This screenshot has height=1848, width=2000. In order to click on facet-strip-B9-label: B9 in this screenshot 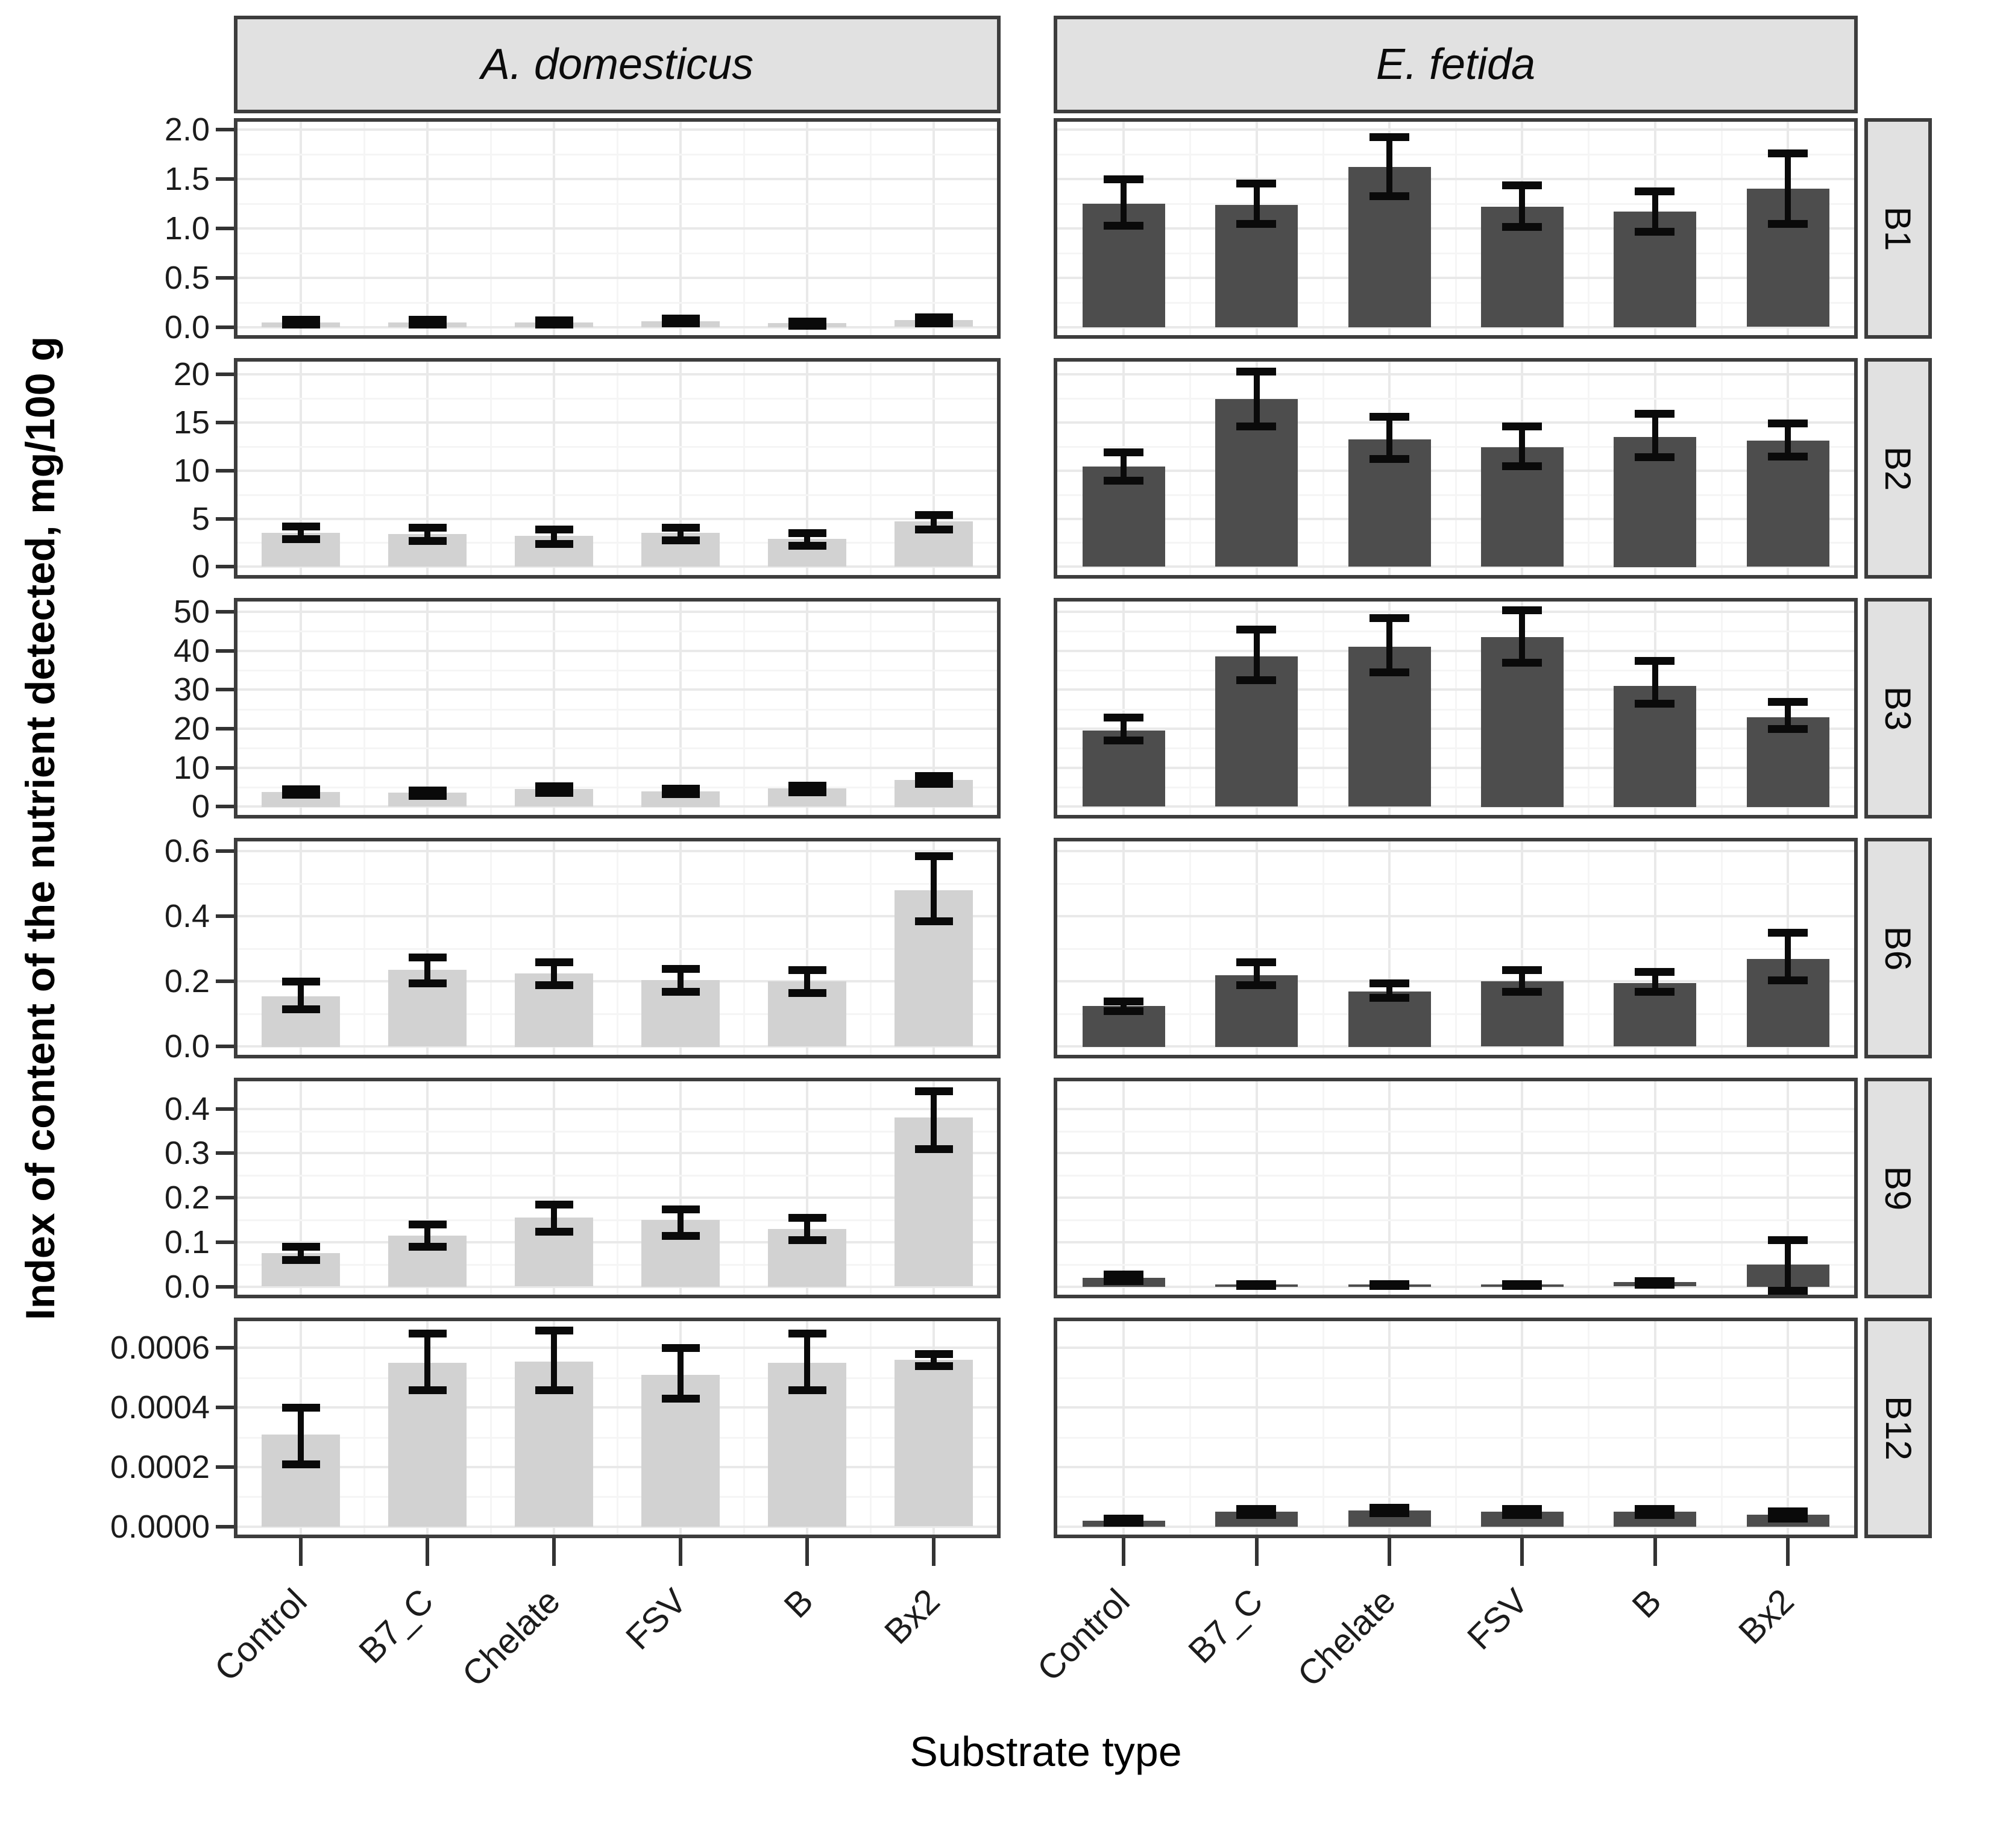, I will do `click(1898, 1188)`.